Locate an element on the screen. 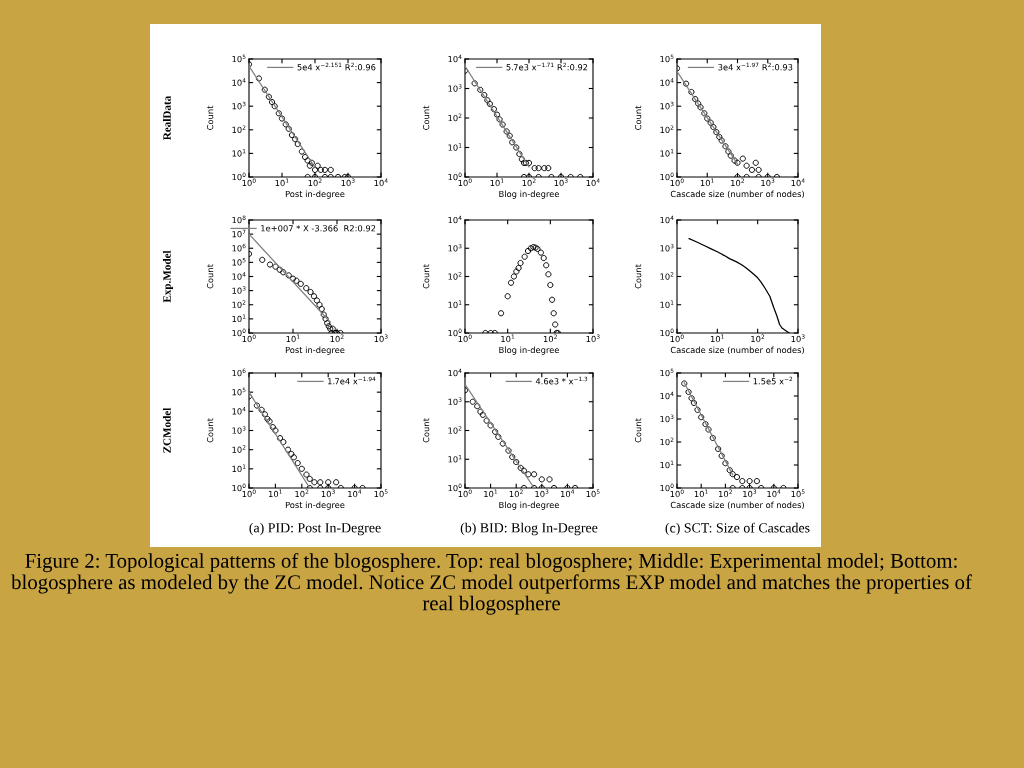 The width and height of the screenshot is (1024, 768). text: ZCModel is located at coordinates (166, 430).